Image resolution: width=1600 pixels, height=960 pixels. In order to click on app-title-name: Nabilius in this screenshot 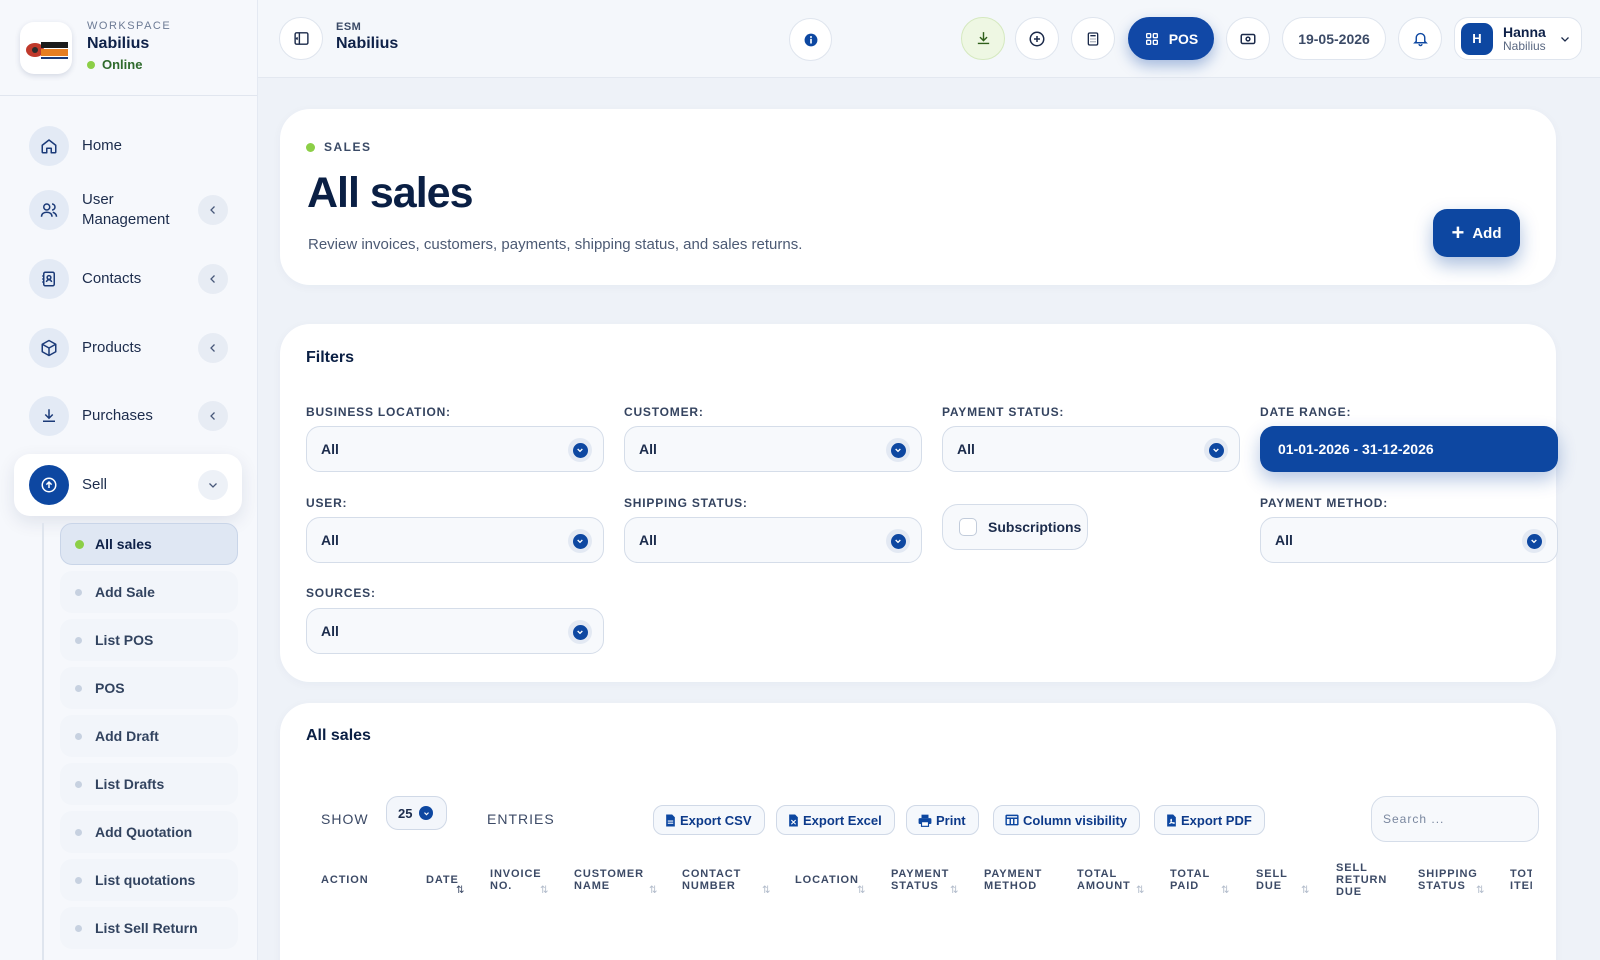, I will do `click(367, 43)`.